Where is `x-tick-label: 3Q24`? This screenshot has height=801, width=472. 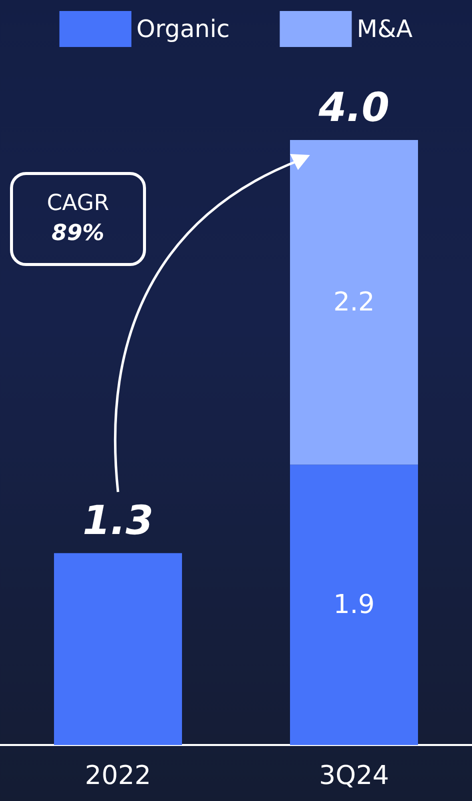
x-tick-label: 3Q24 is located at coordinates (354, 776).